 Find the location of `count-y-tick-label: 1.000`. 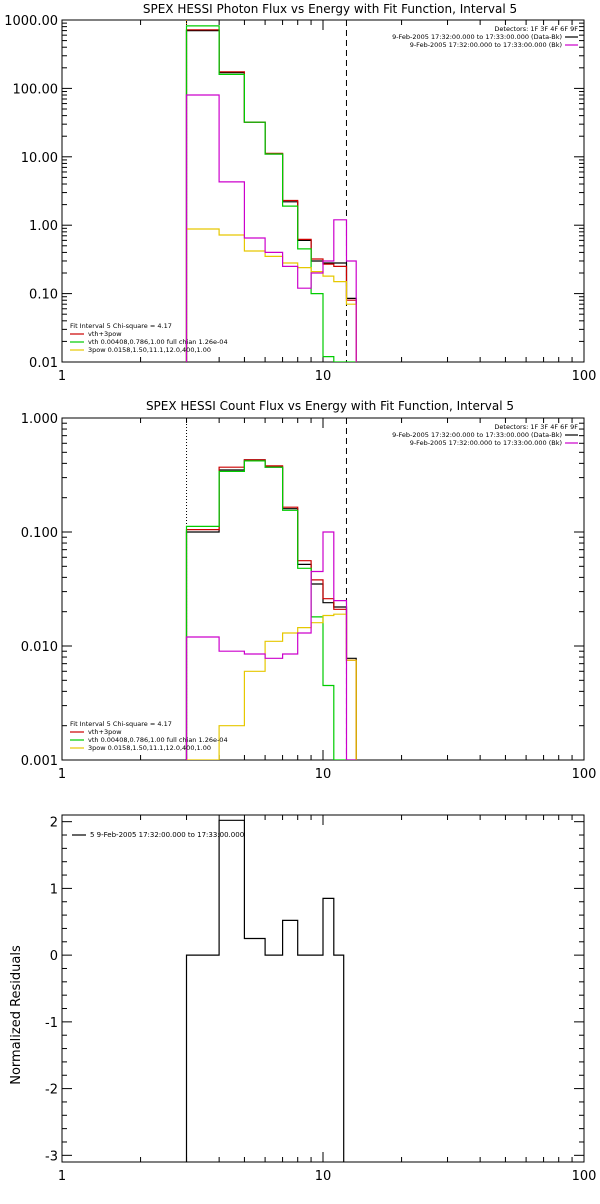

count-y-tick-label: 1.000 is located at coordinates (39, 419).